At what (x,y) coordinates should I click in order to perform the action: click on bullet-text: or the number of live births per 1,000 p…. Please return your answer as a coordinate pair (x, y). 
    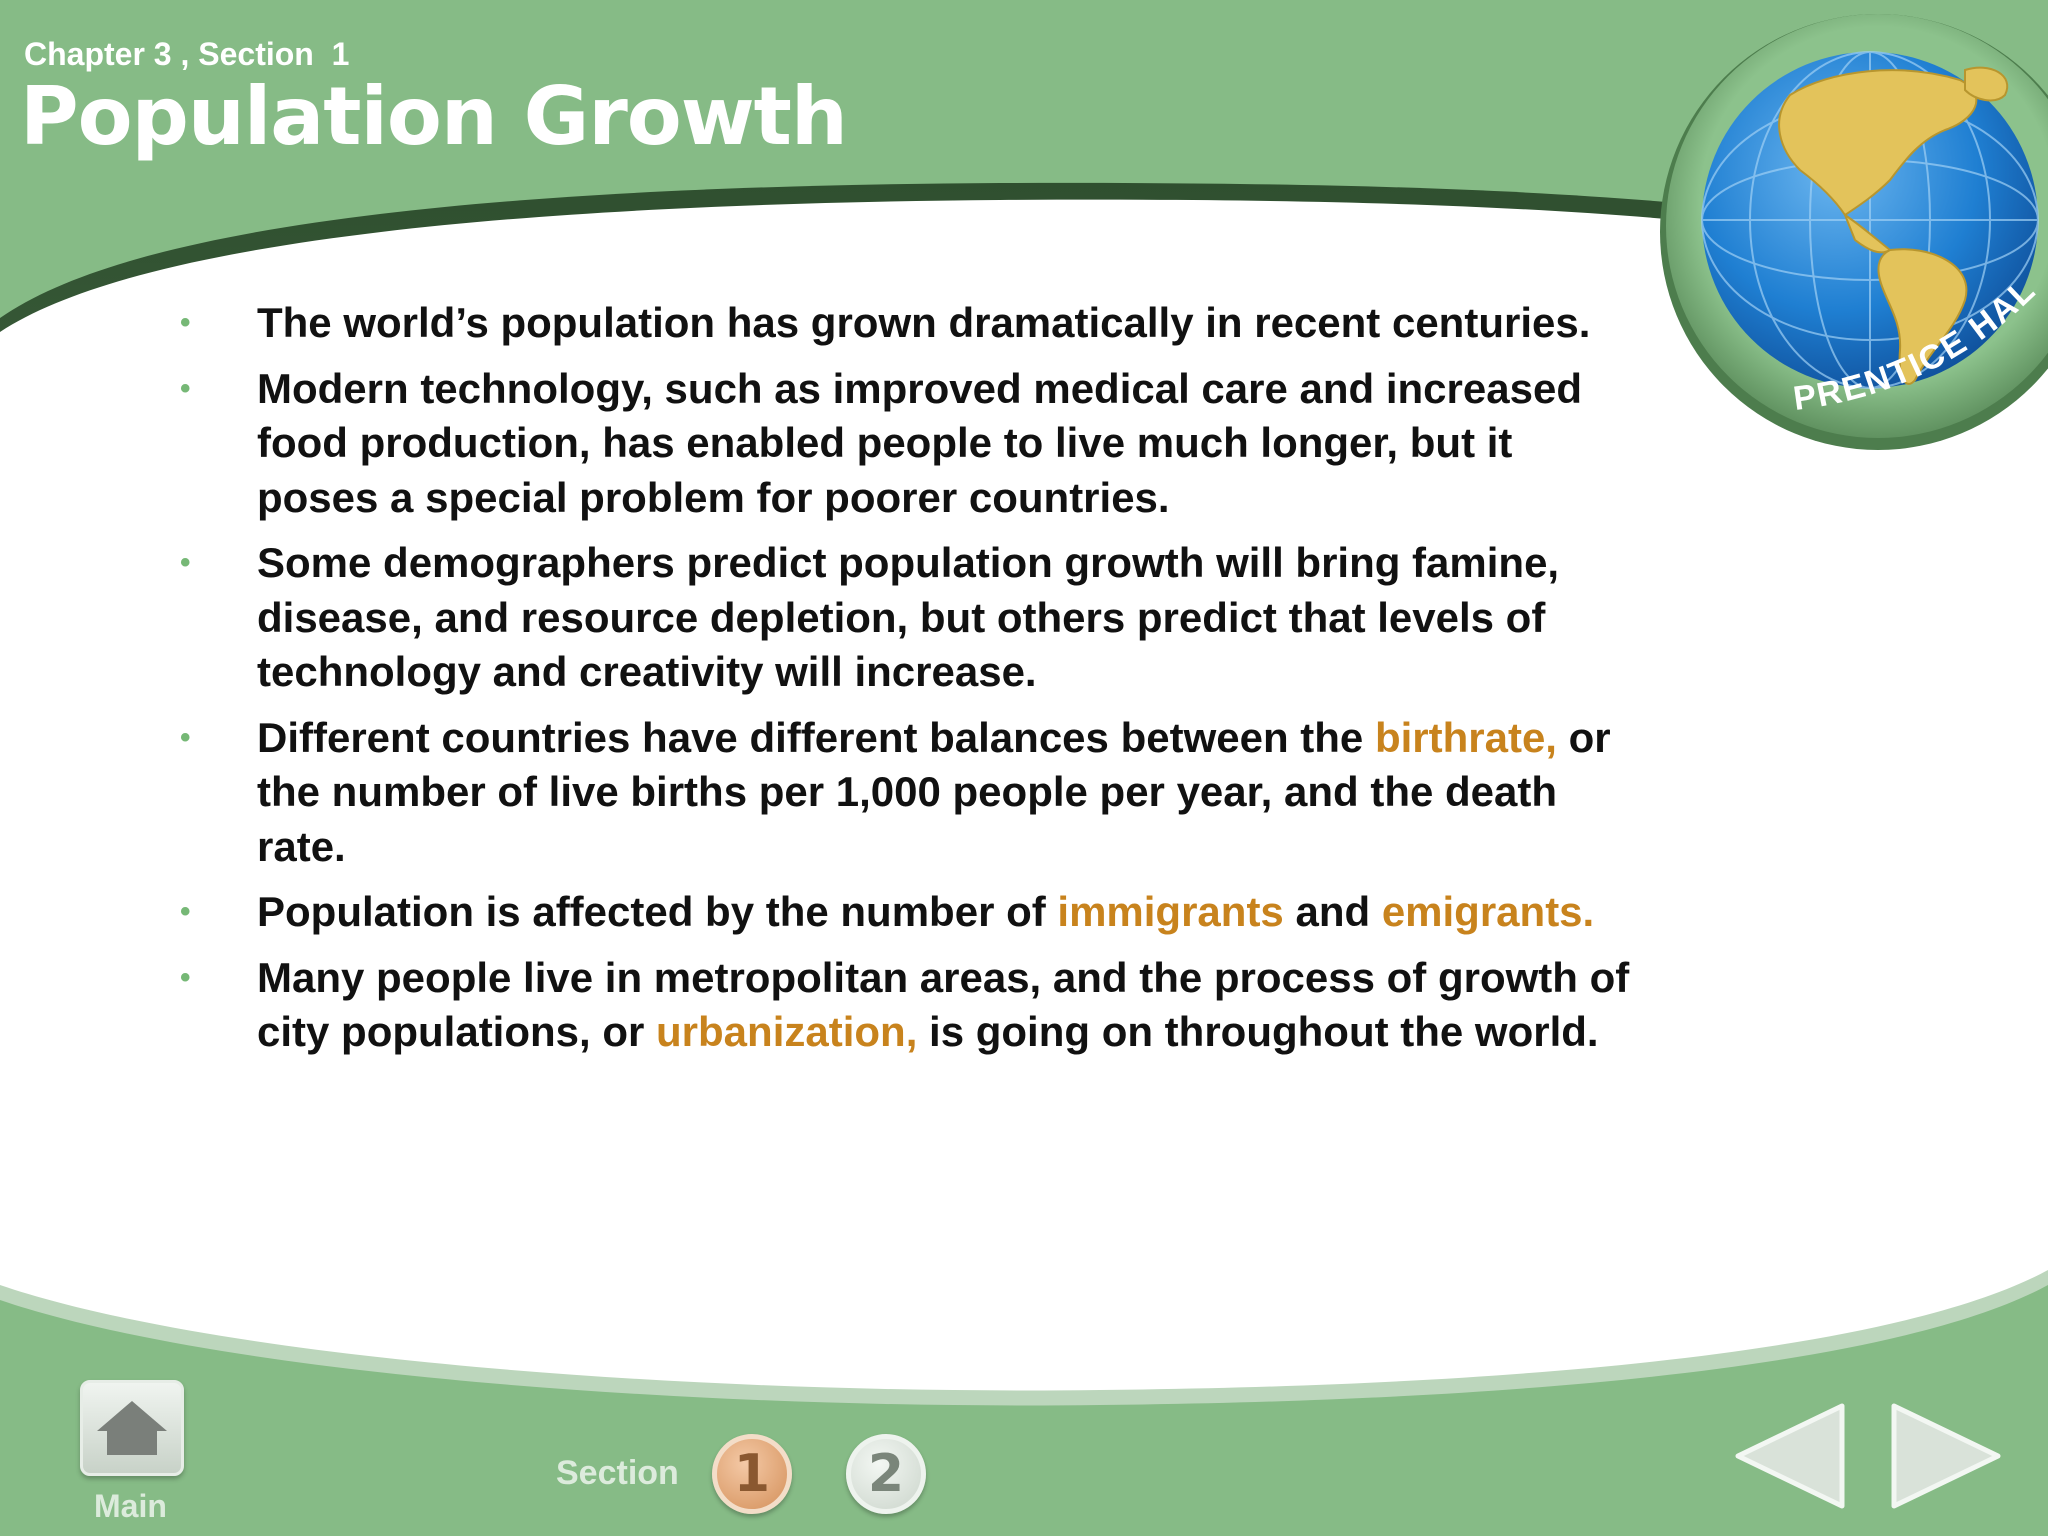
    Looking at the image, I should click on (934, 791).